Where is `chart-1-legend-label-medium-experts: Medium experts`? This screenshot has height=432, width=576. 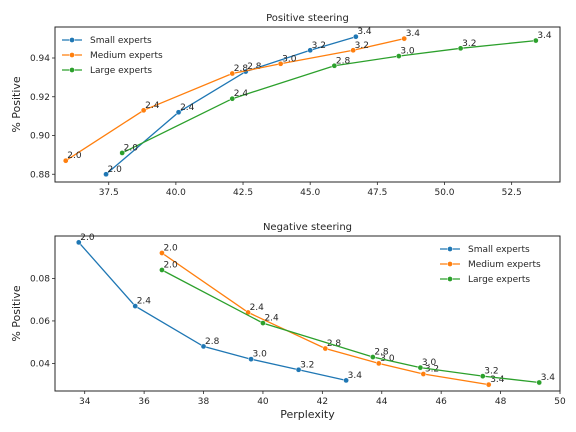 chart-1-legend-label-medium-experts: Medium experts is located at coordinates (504, 265).